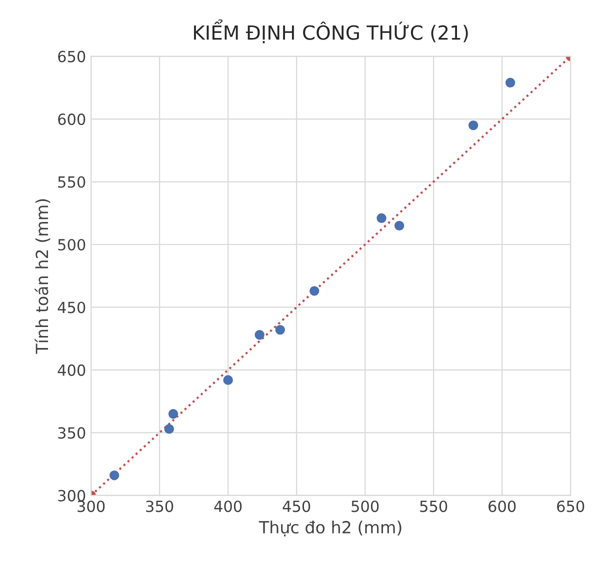 Image resolution: width=607 pixels, height=563 pixels. I want to click on x-tick-label: 400, so click(228, 506).